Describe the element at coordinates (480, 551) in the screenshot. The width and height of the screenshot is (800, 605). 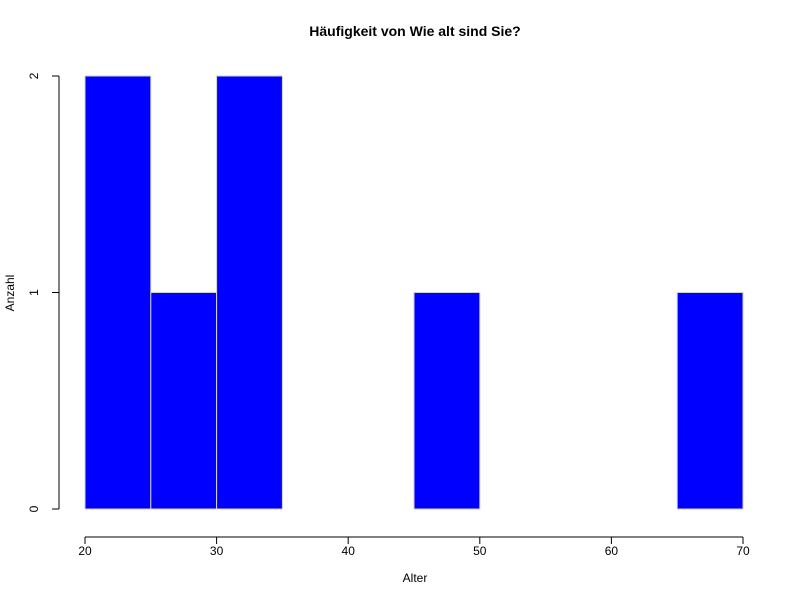
I see `x-tick-label: 50` at that location.